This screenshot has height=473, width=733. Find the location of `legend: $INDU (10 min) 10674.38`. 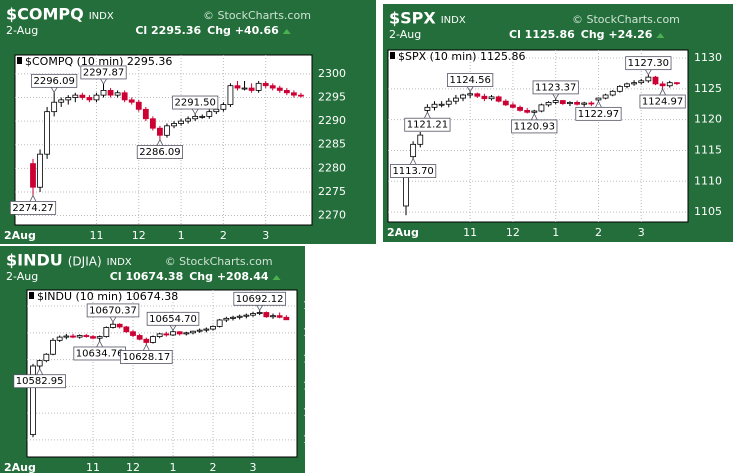

legend: $INDU (10 min) 10674.38 is located at coordinates (107, 296).